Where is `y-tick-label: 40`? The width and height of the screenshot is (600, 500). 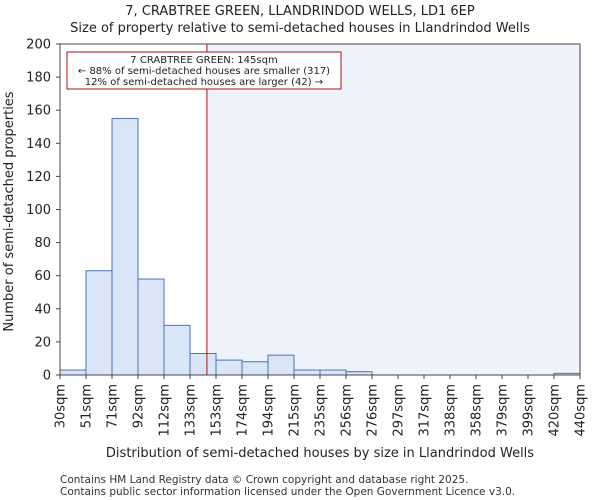
y-tick-label: 40 is located at coordinates (42, 309).